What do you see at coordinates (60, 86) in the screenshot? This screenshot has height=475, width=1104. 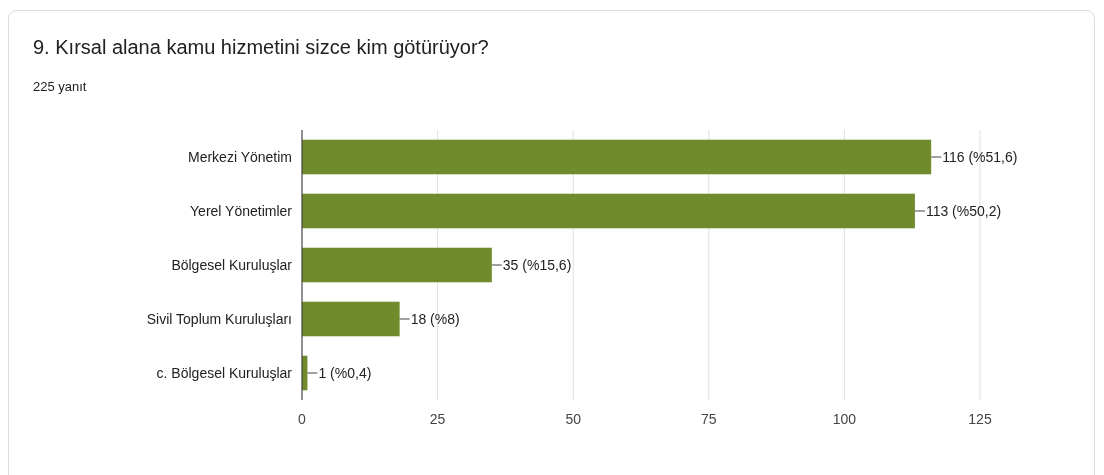 I see `text: 225 yanıt` at bounding box center [60, 86].